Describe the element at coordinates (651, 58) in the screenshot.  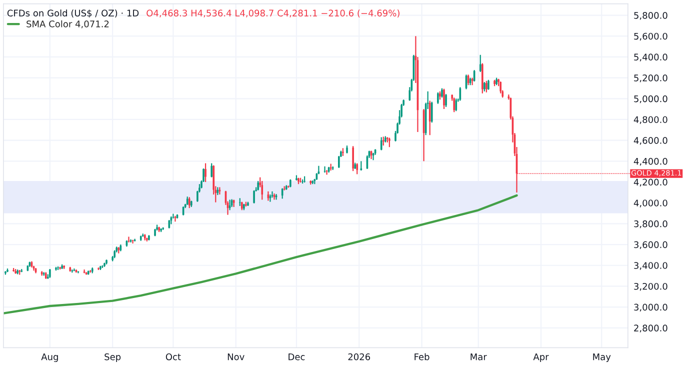
I see `y-tick-label: 5,400.0` at that location.